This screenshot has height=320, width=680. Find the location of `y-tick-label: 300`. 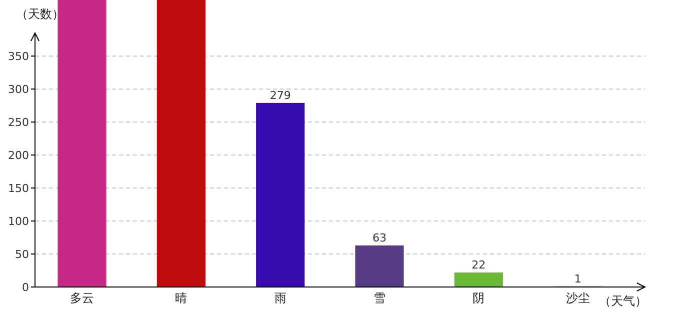

y-tick-label: 300 is located at coordinates (18, 89).